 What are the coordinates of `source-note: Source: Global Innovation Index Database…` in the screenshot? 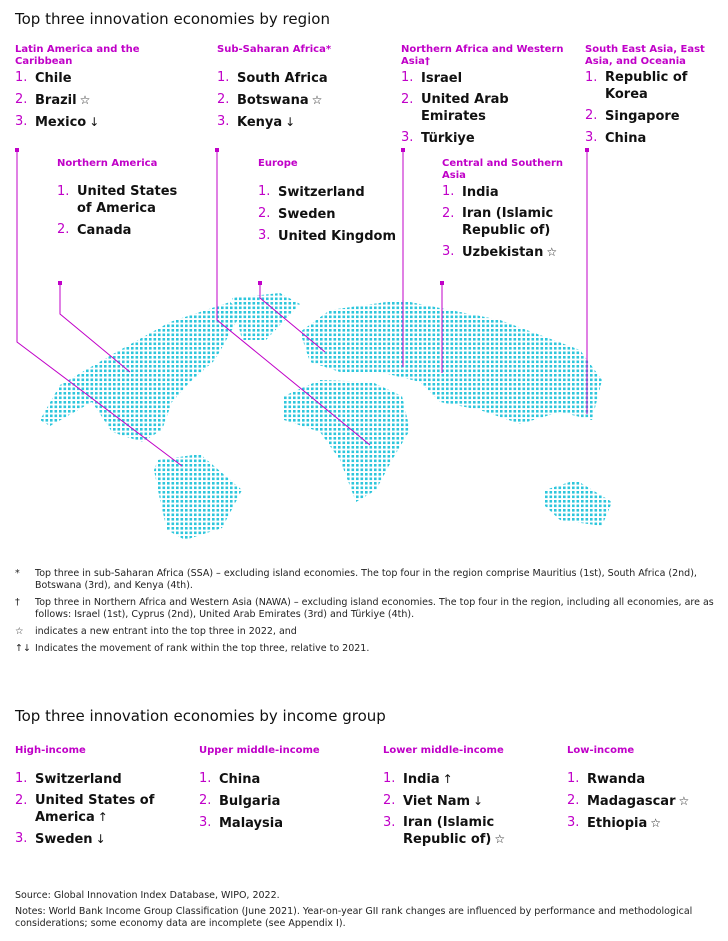 It's located at (147, 895).